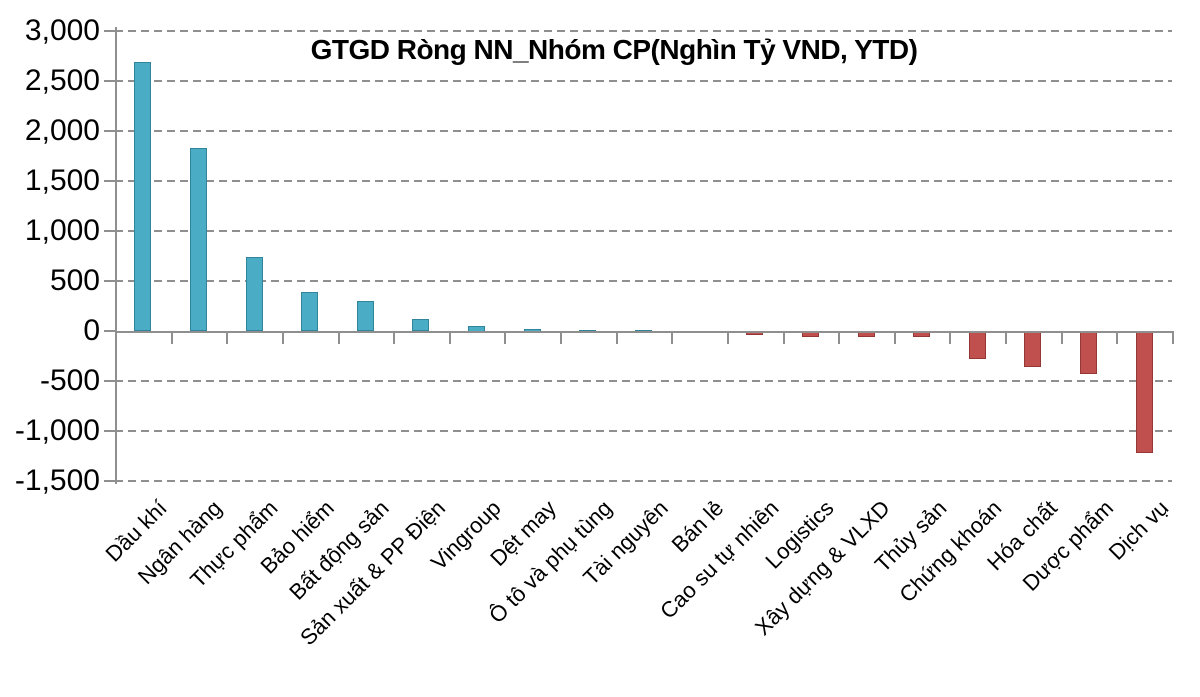  Describe the element at coordinates (116, 255) in the screenshot. I see `y-axis-line` at that location.